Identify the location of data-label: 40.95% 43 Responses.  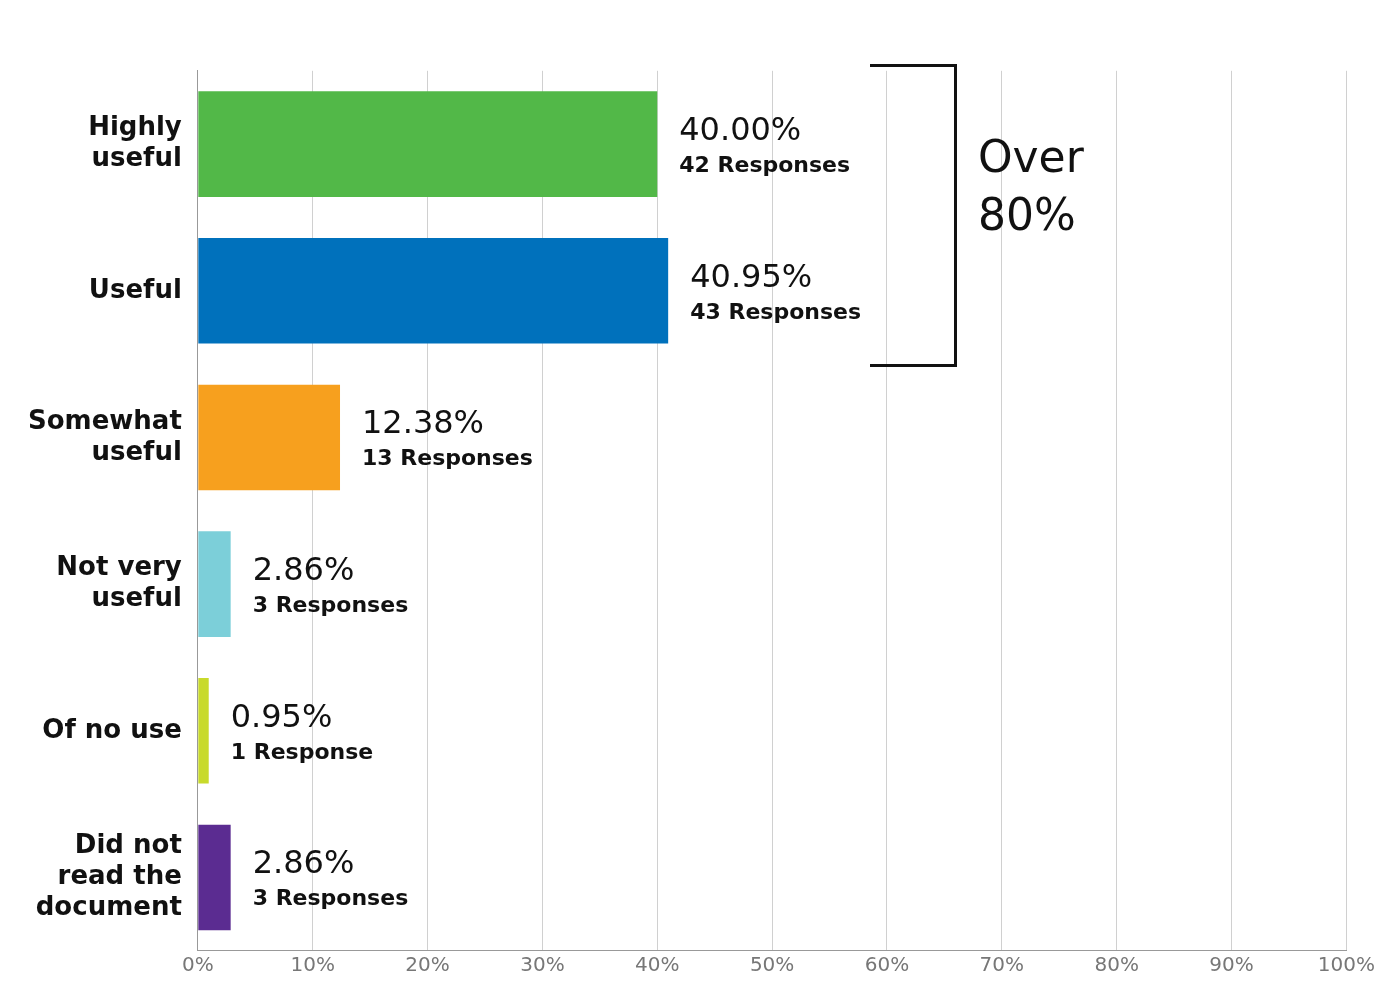
(776, 290).